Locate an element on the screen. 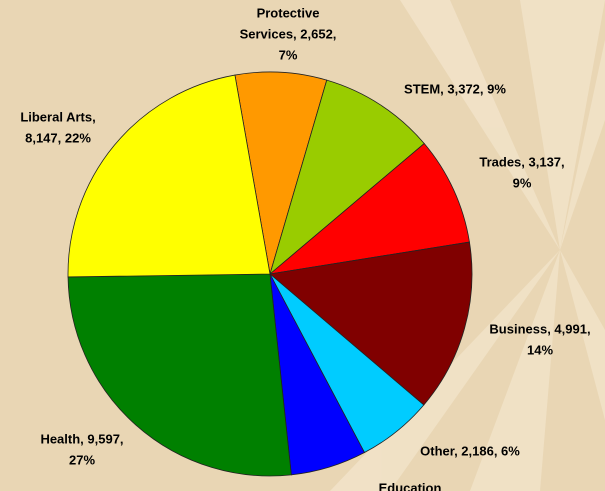 The height and width of the screenshot is (491, 605). data-label: Business, 4,991, is located at coordinates (539, 328).